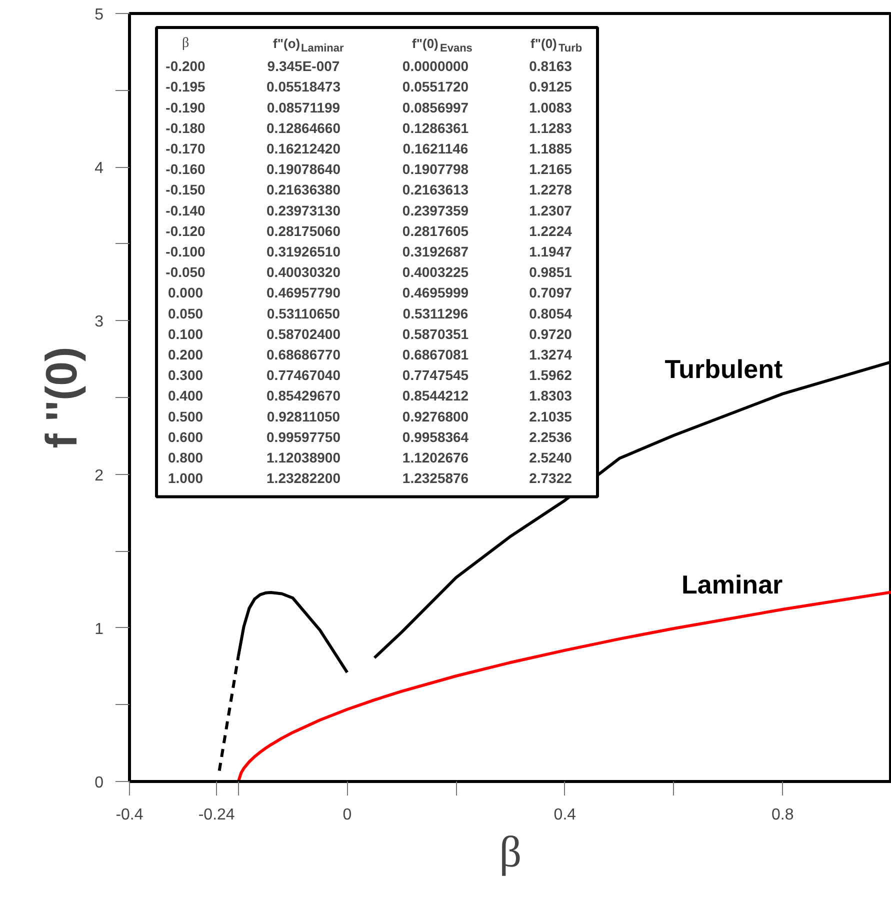  Describe the element at coordinates (130, 815) in the screenshot. I see `x-tick-label: -0.4` at that location.